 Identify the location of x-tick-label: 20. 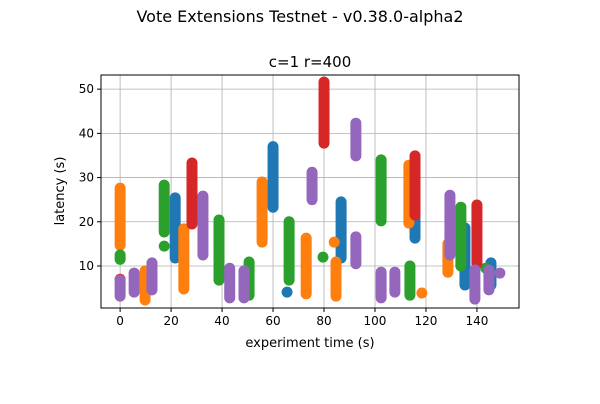
(170, 321).